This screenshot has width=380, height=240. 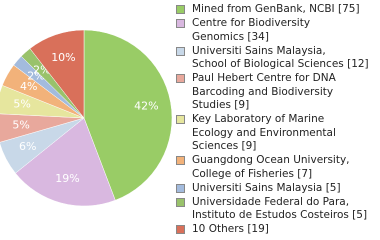 I want to click on legend-label: Universiti Sains Malaysia [5], so click(x=266, y=187).